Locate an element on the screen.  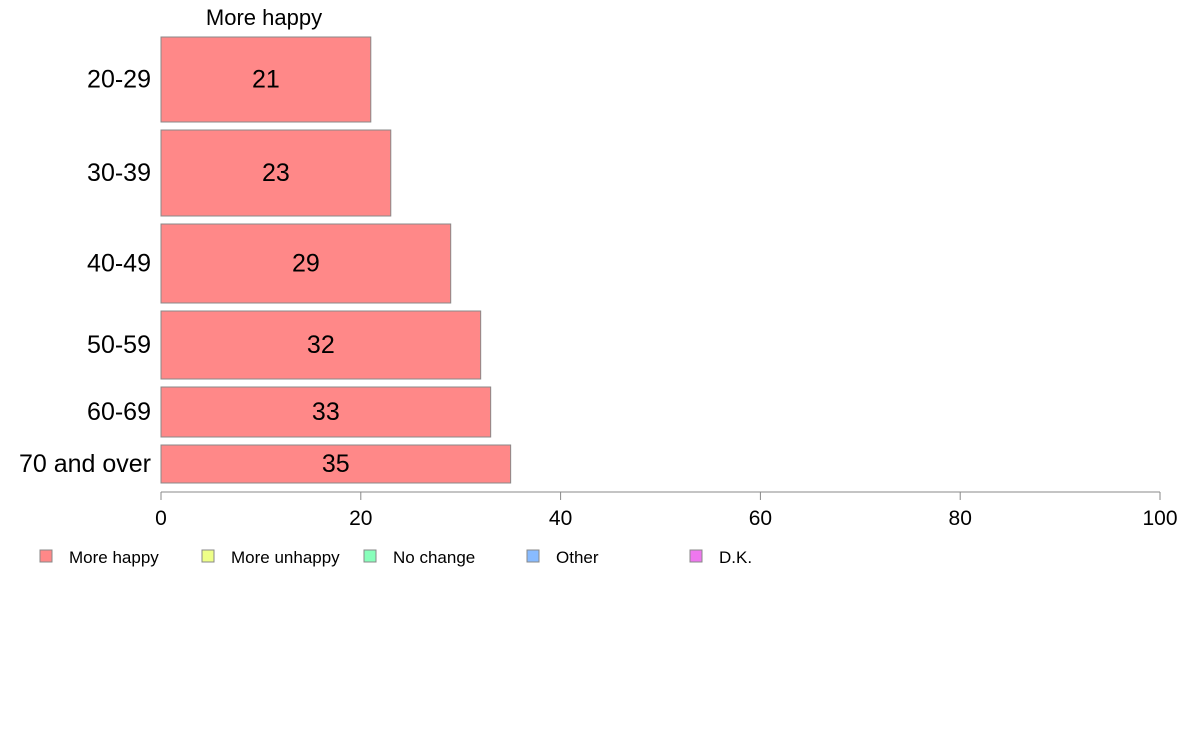
x-tick-label: 100 is located at coordinates (1159, 518).